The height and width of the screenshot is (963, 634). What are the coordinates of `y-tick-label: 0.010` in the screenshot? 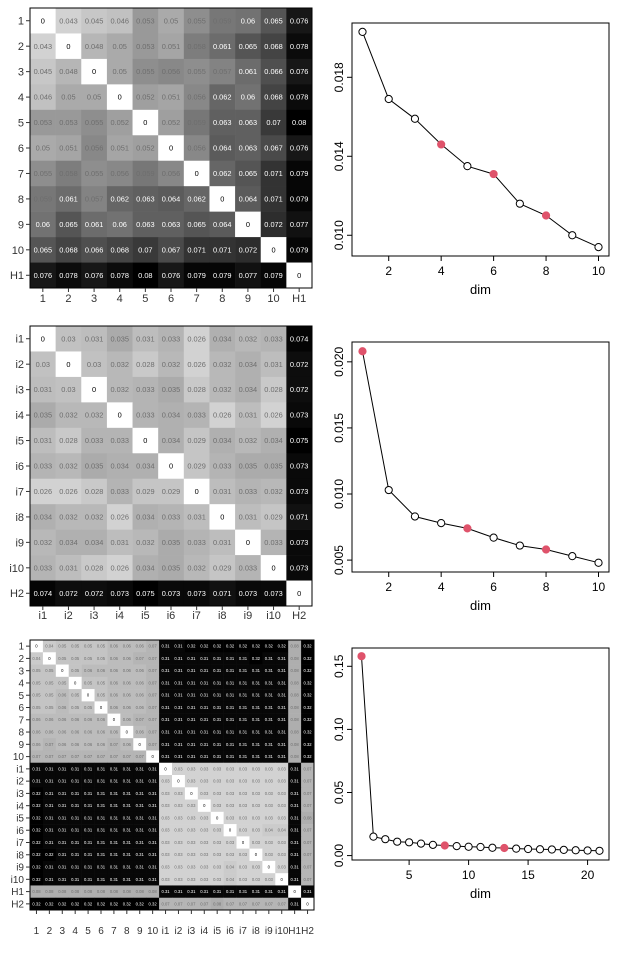 It's located at (339, 494).